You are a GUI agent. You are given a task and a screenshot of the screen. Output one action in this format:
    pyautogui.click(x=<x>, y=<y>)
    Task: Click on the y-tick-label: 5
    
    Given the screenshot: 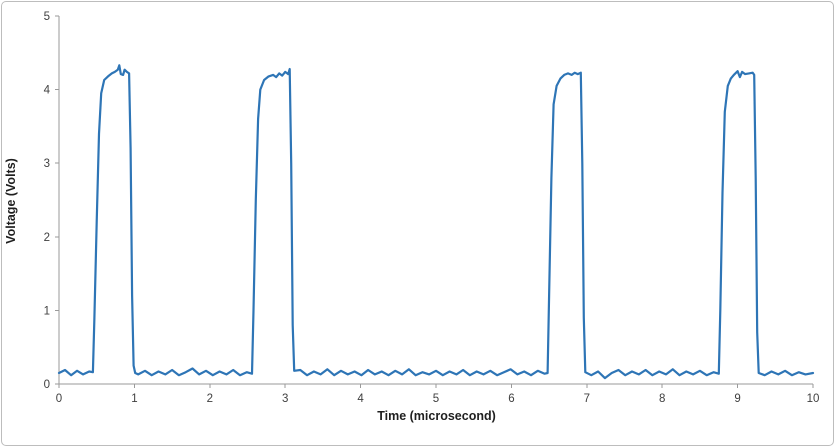 What is the action you would take?
    pyautogui.click(x=47, y=17)
    